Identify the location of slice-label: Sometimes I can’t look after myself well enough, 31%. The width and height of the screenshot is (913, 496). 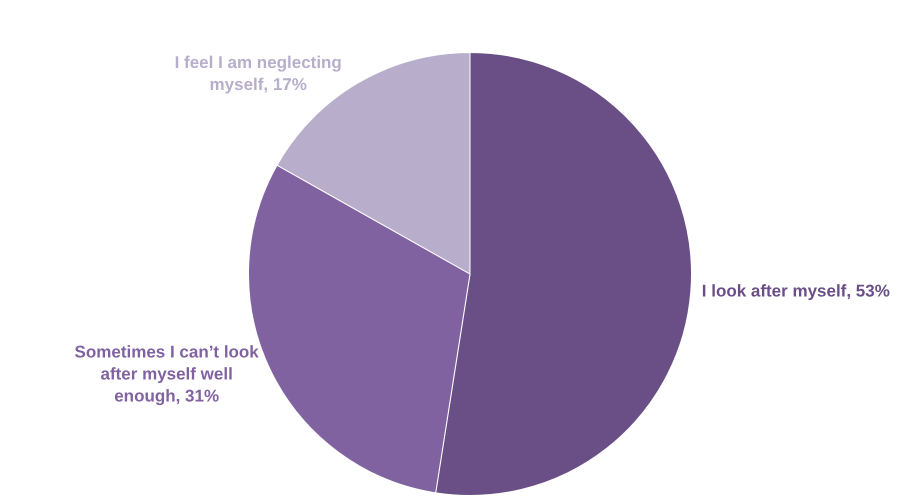
(167, 374).